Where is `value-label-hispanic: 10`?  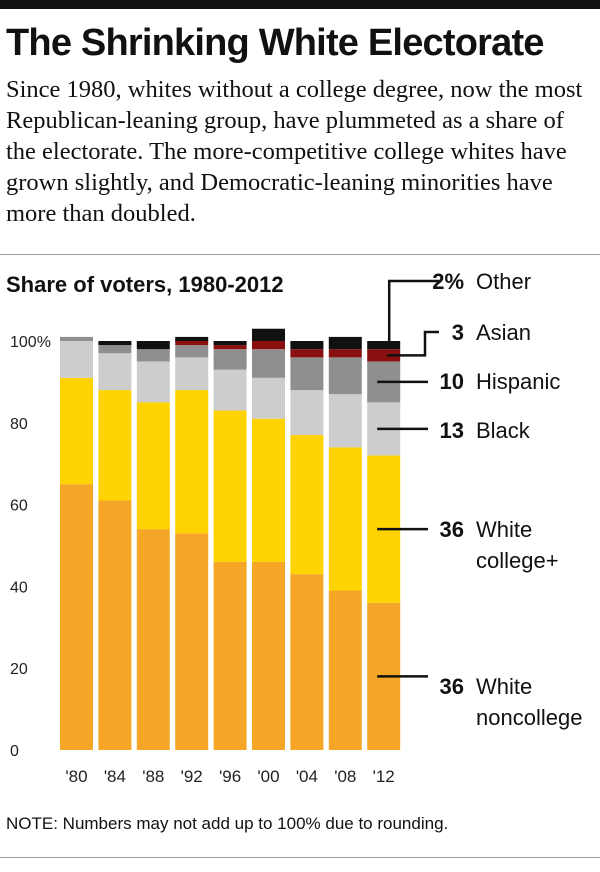
value-label-hispanic: 10 is located at coordinates (452, 381).